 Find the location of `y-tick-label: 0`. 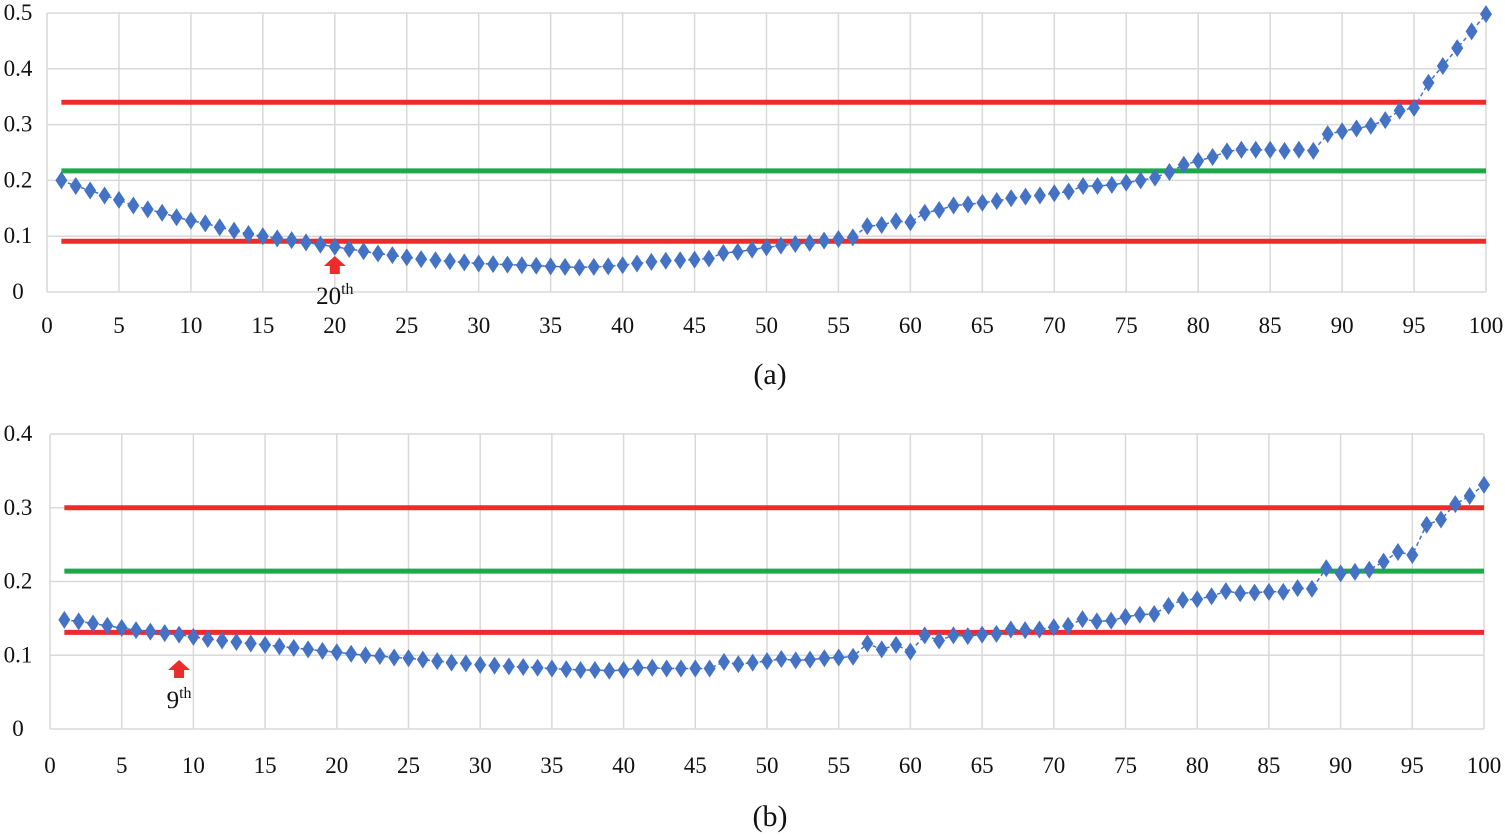

y-tick-label: 0 is located at coordinates (18, 728).